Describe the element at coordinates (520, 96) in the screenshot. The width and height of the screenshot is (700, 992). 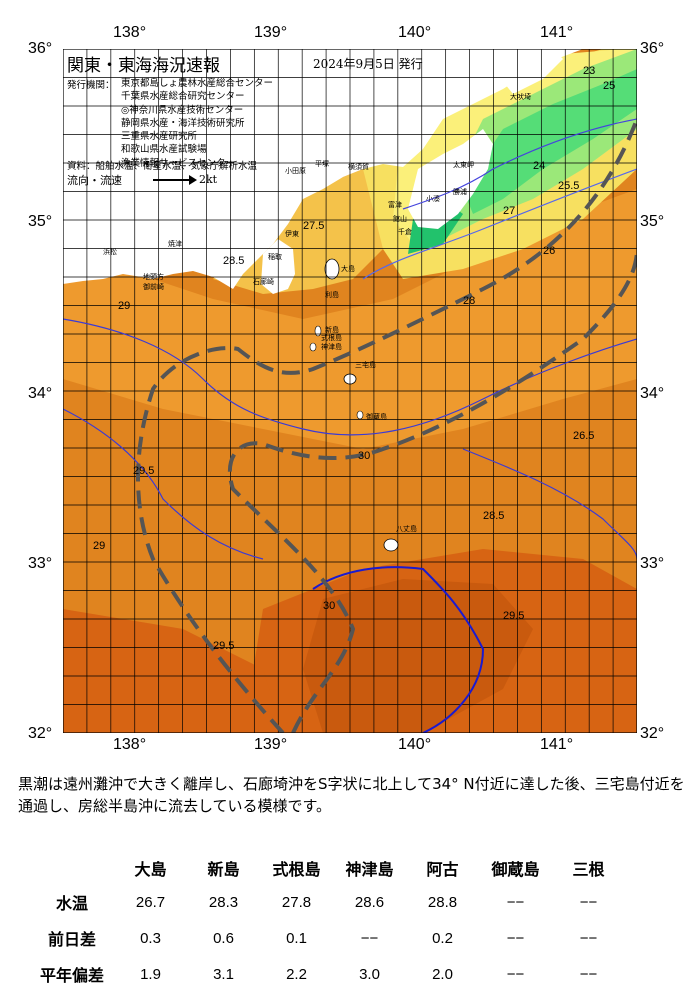
I see `place-label: 大吠埼` at that location.